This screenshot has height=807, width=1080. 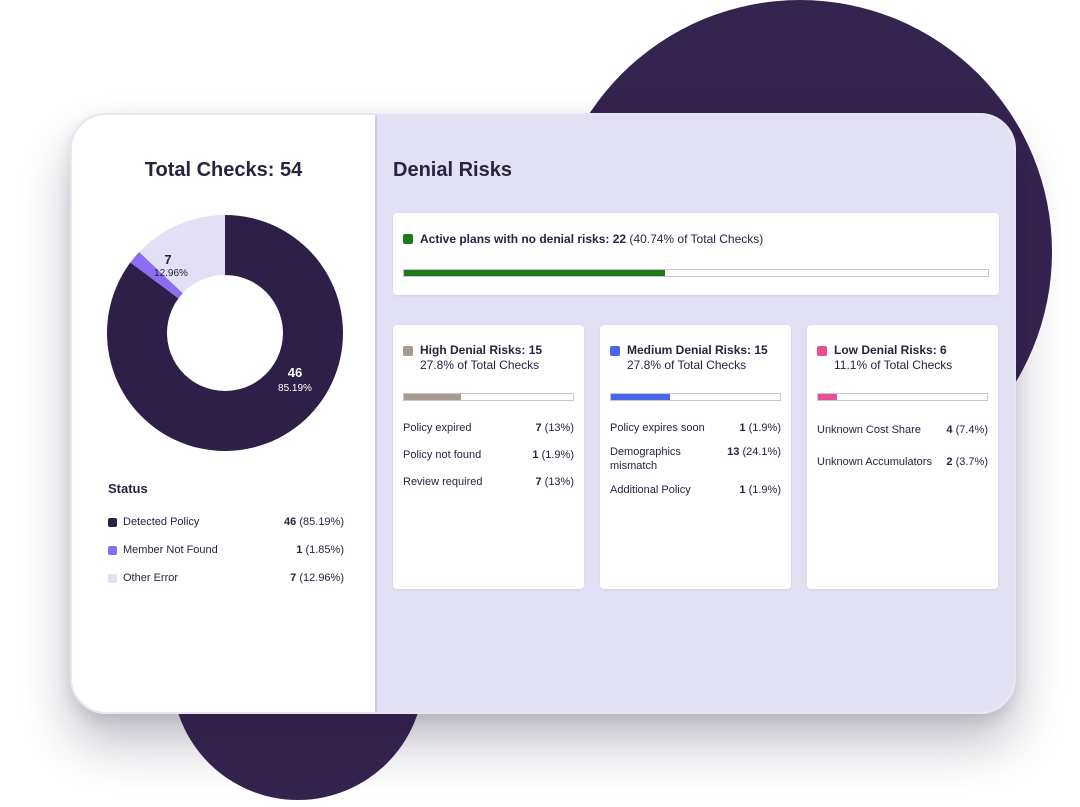 I want to click on donut-label-detected-pct: 85.19%, so click(x=295, y=388).